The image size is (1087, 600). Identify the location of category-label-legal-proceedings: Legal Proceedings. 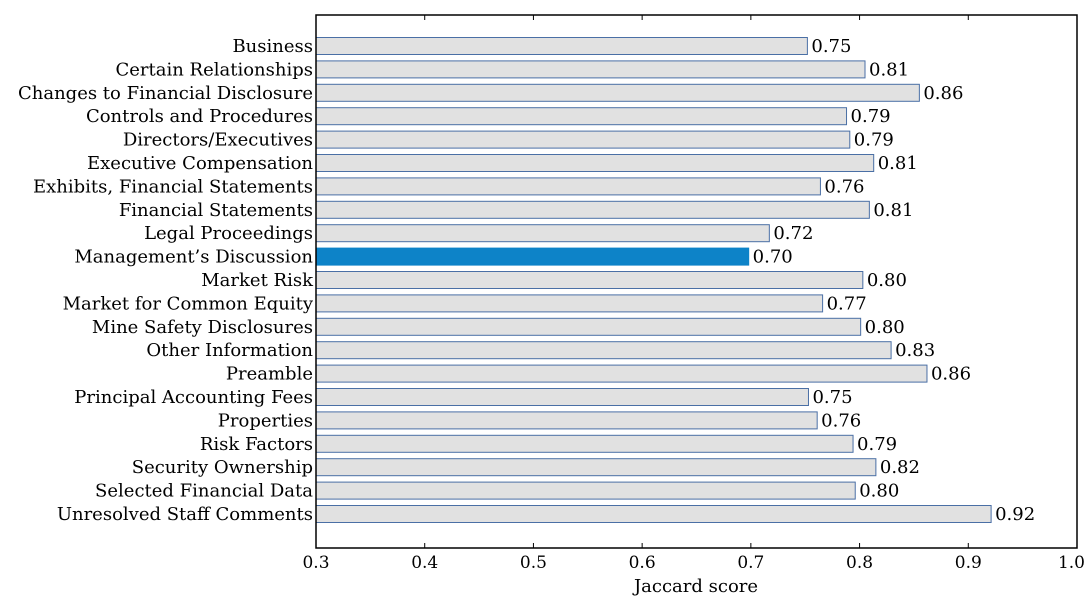
(228, 233).